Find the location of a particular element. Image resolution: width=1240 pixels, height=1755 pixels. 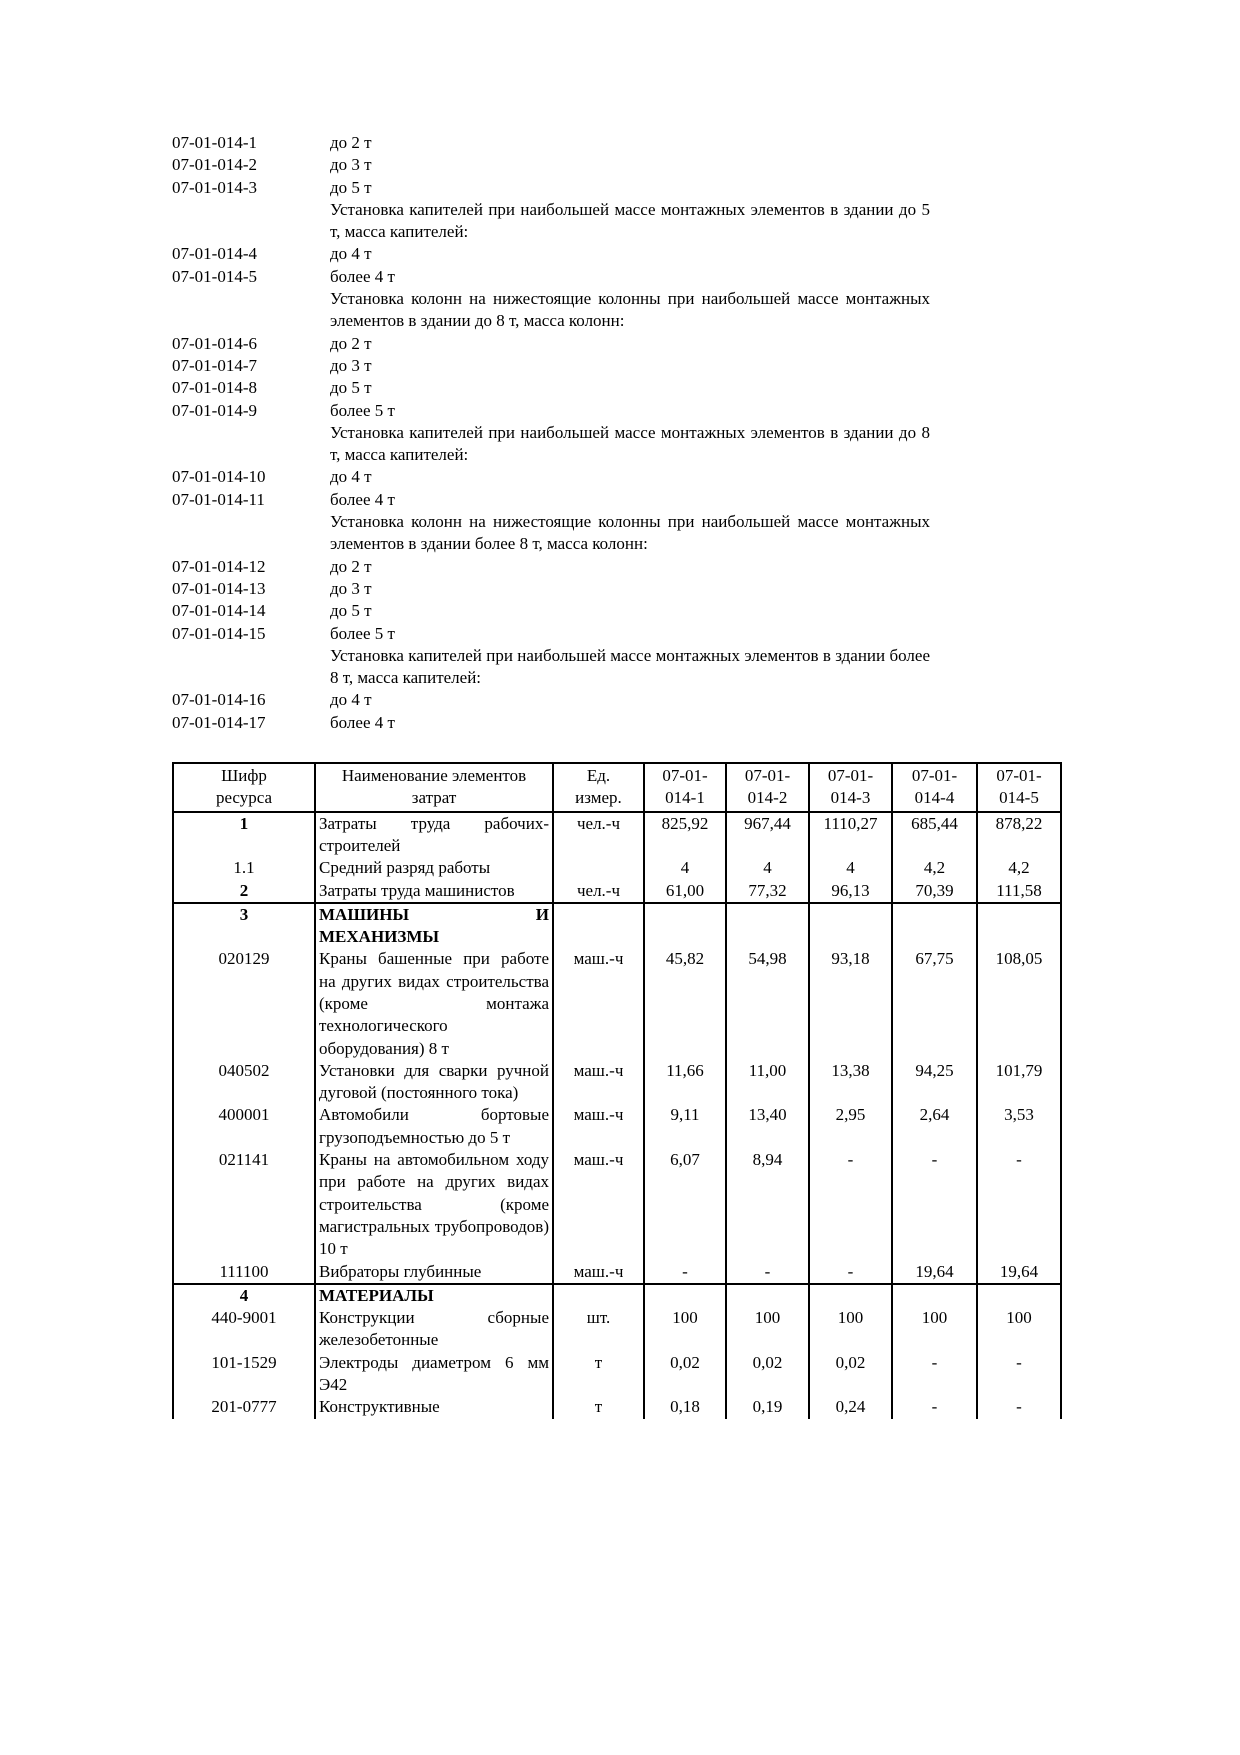

value-cell-014-3: 0,02 is located at coordinates (850, 1374).